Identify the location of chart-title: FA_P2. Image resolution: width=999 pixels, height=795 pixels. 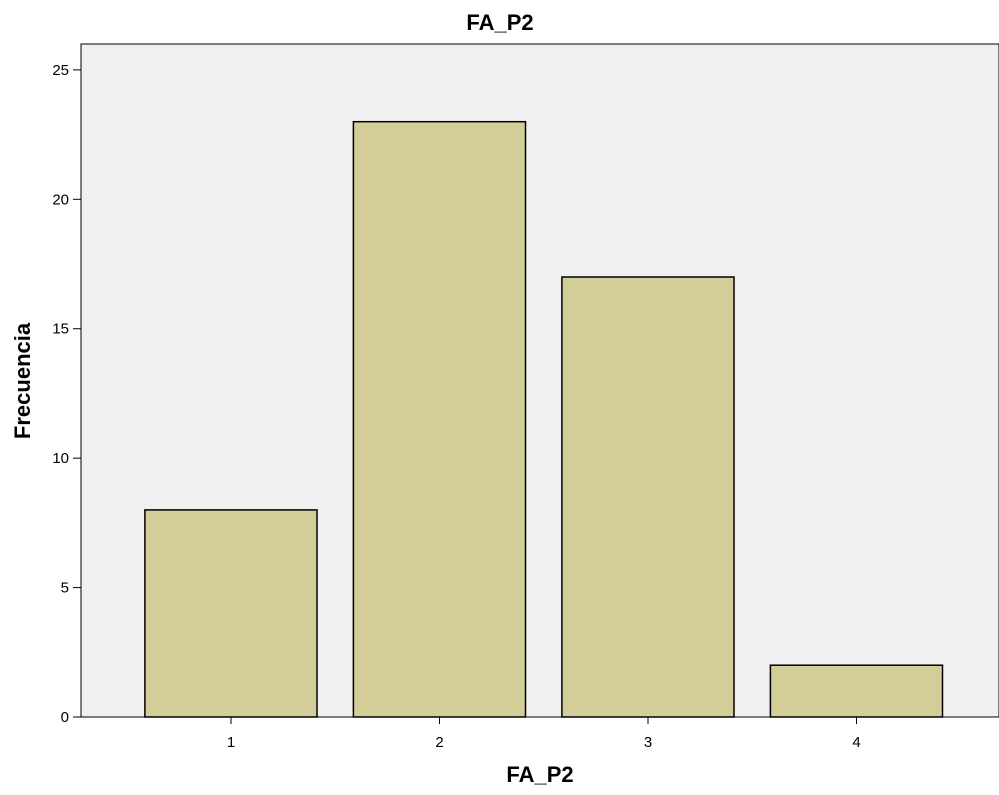
(499, 22).